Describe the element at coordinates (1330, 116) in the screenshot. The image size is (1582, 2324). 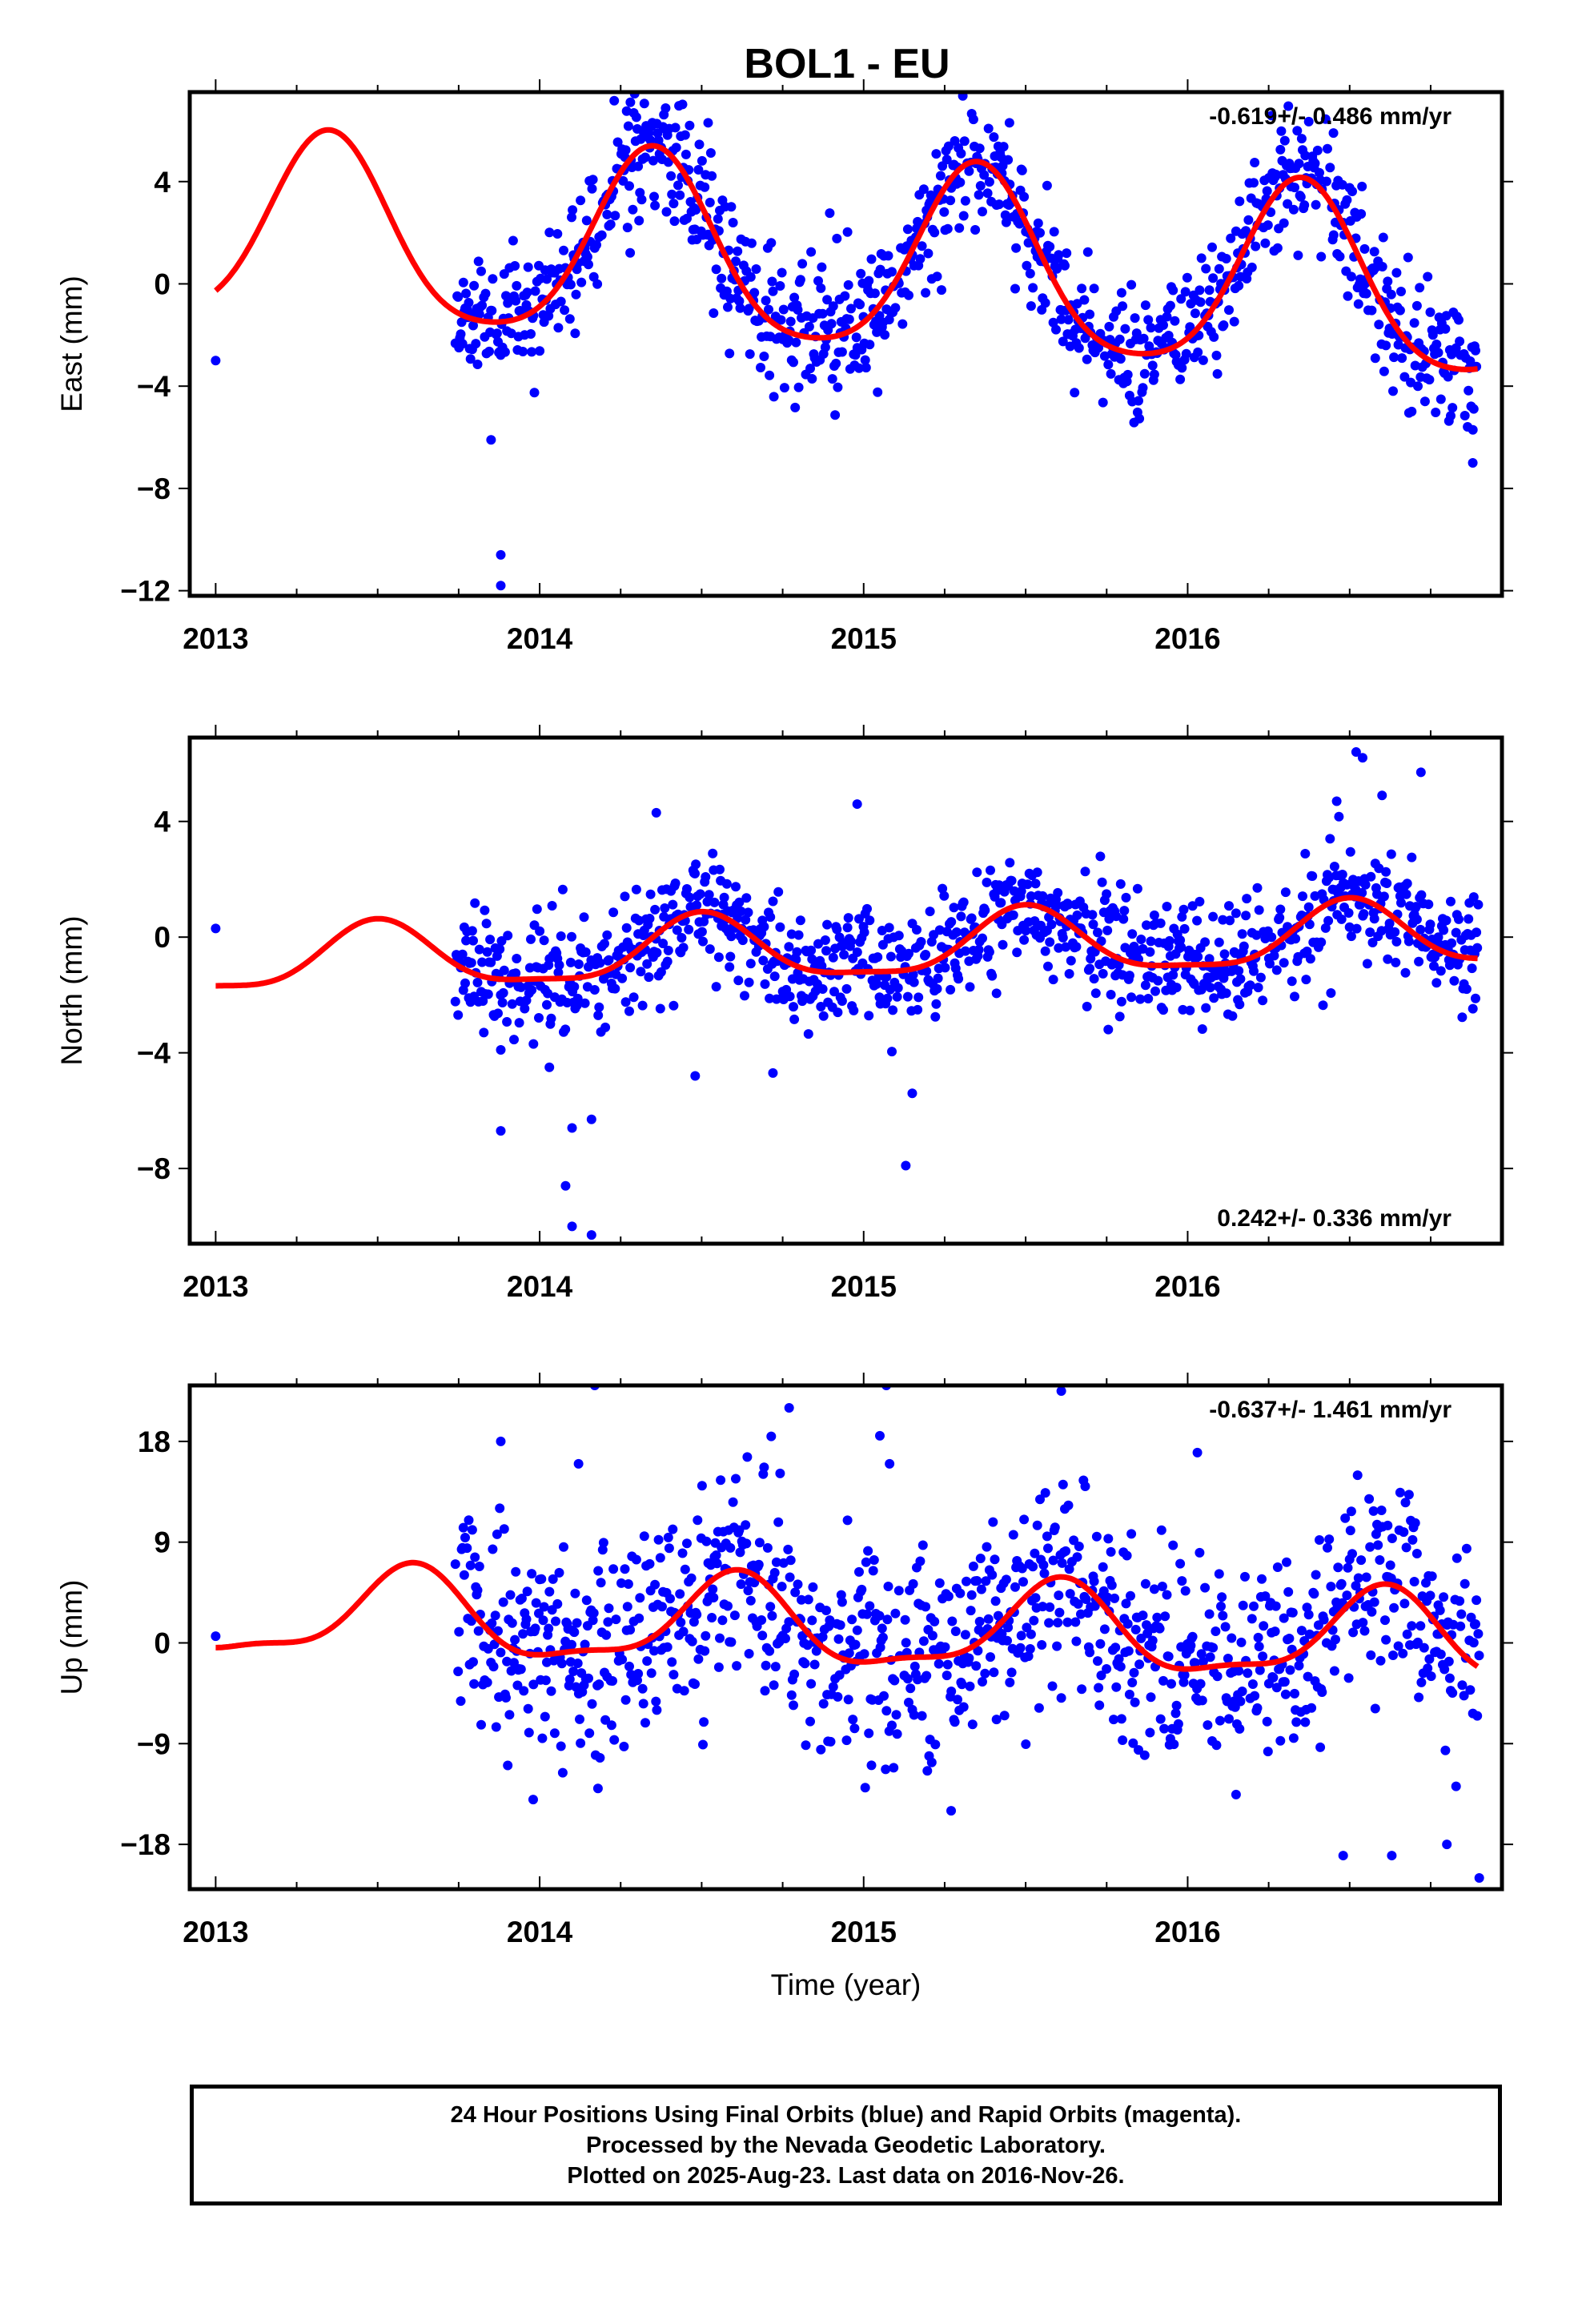
I see `east-rate-label: -0.619+/- 0.486 mm/yr` at that location.